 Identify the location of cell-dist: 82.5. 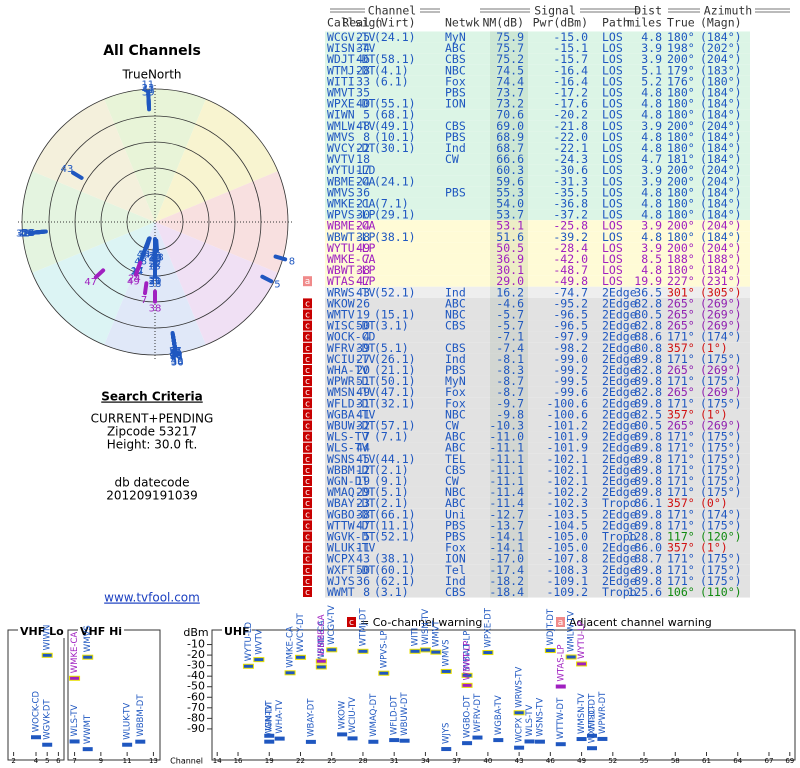
(648, 414).